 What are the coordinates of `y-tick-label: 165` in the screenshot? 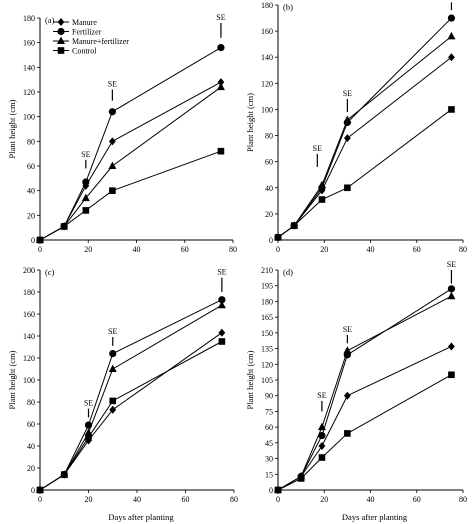 It's located at (267, 317).